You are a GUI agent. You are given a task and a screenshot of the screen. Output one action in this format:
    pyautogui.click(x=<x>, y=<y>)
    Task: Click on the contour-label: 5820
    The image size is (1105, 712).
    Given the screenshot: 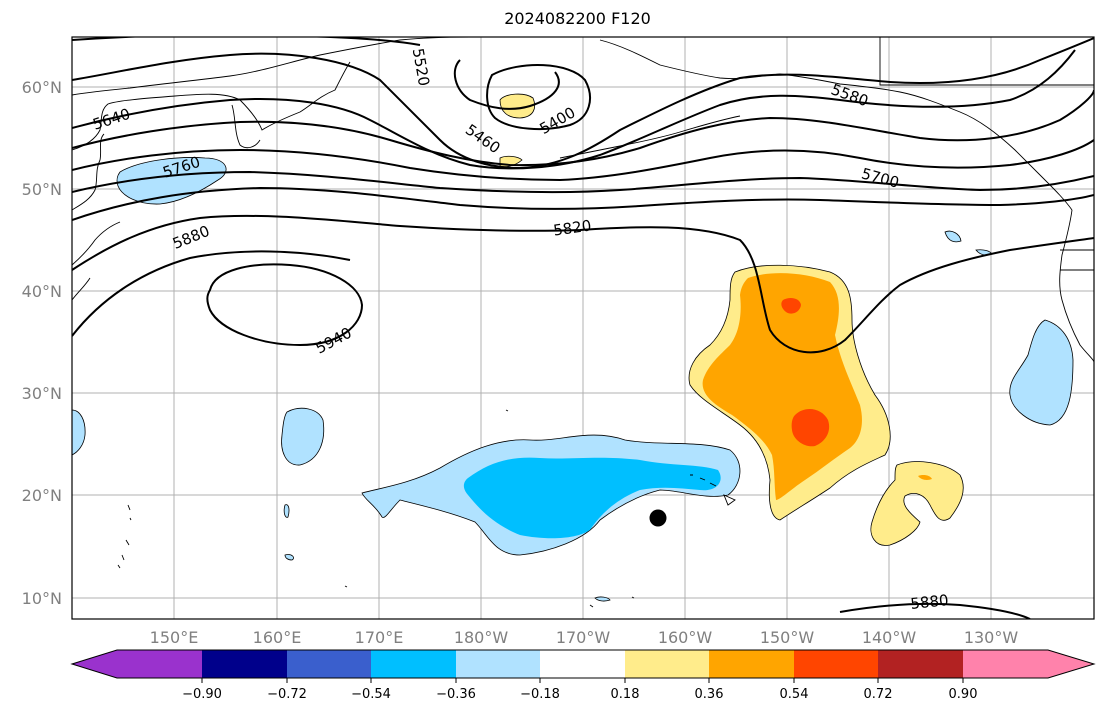 What is the action you would take?
    pyautogui.click(x=572, y=227)
    